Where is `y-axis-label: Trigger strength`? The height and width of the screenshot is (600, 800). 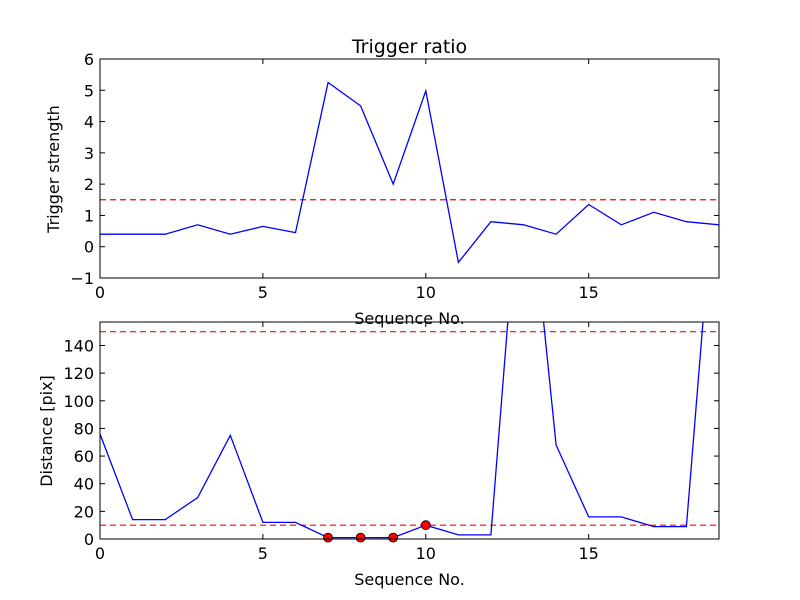
y-axis-label: Trigger strength is located at coordinates (53, 169).